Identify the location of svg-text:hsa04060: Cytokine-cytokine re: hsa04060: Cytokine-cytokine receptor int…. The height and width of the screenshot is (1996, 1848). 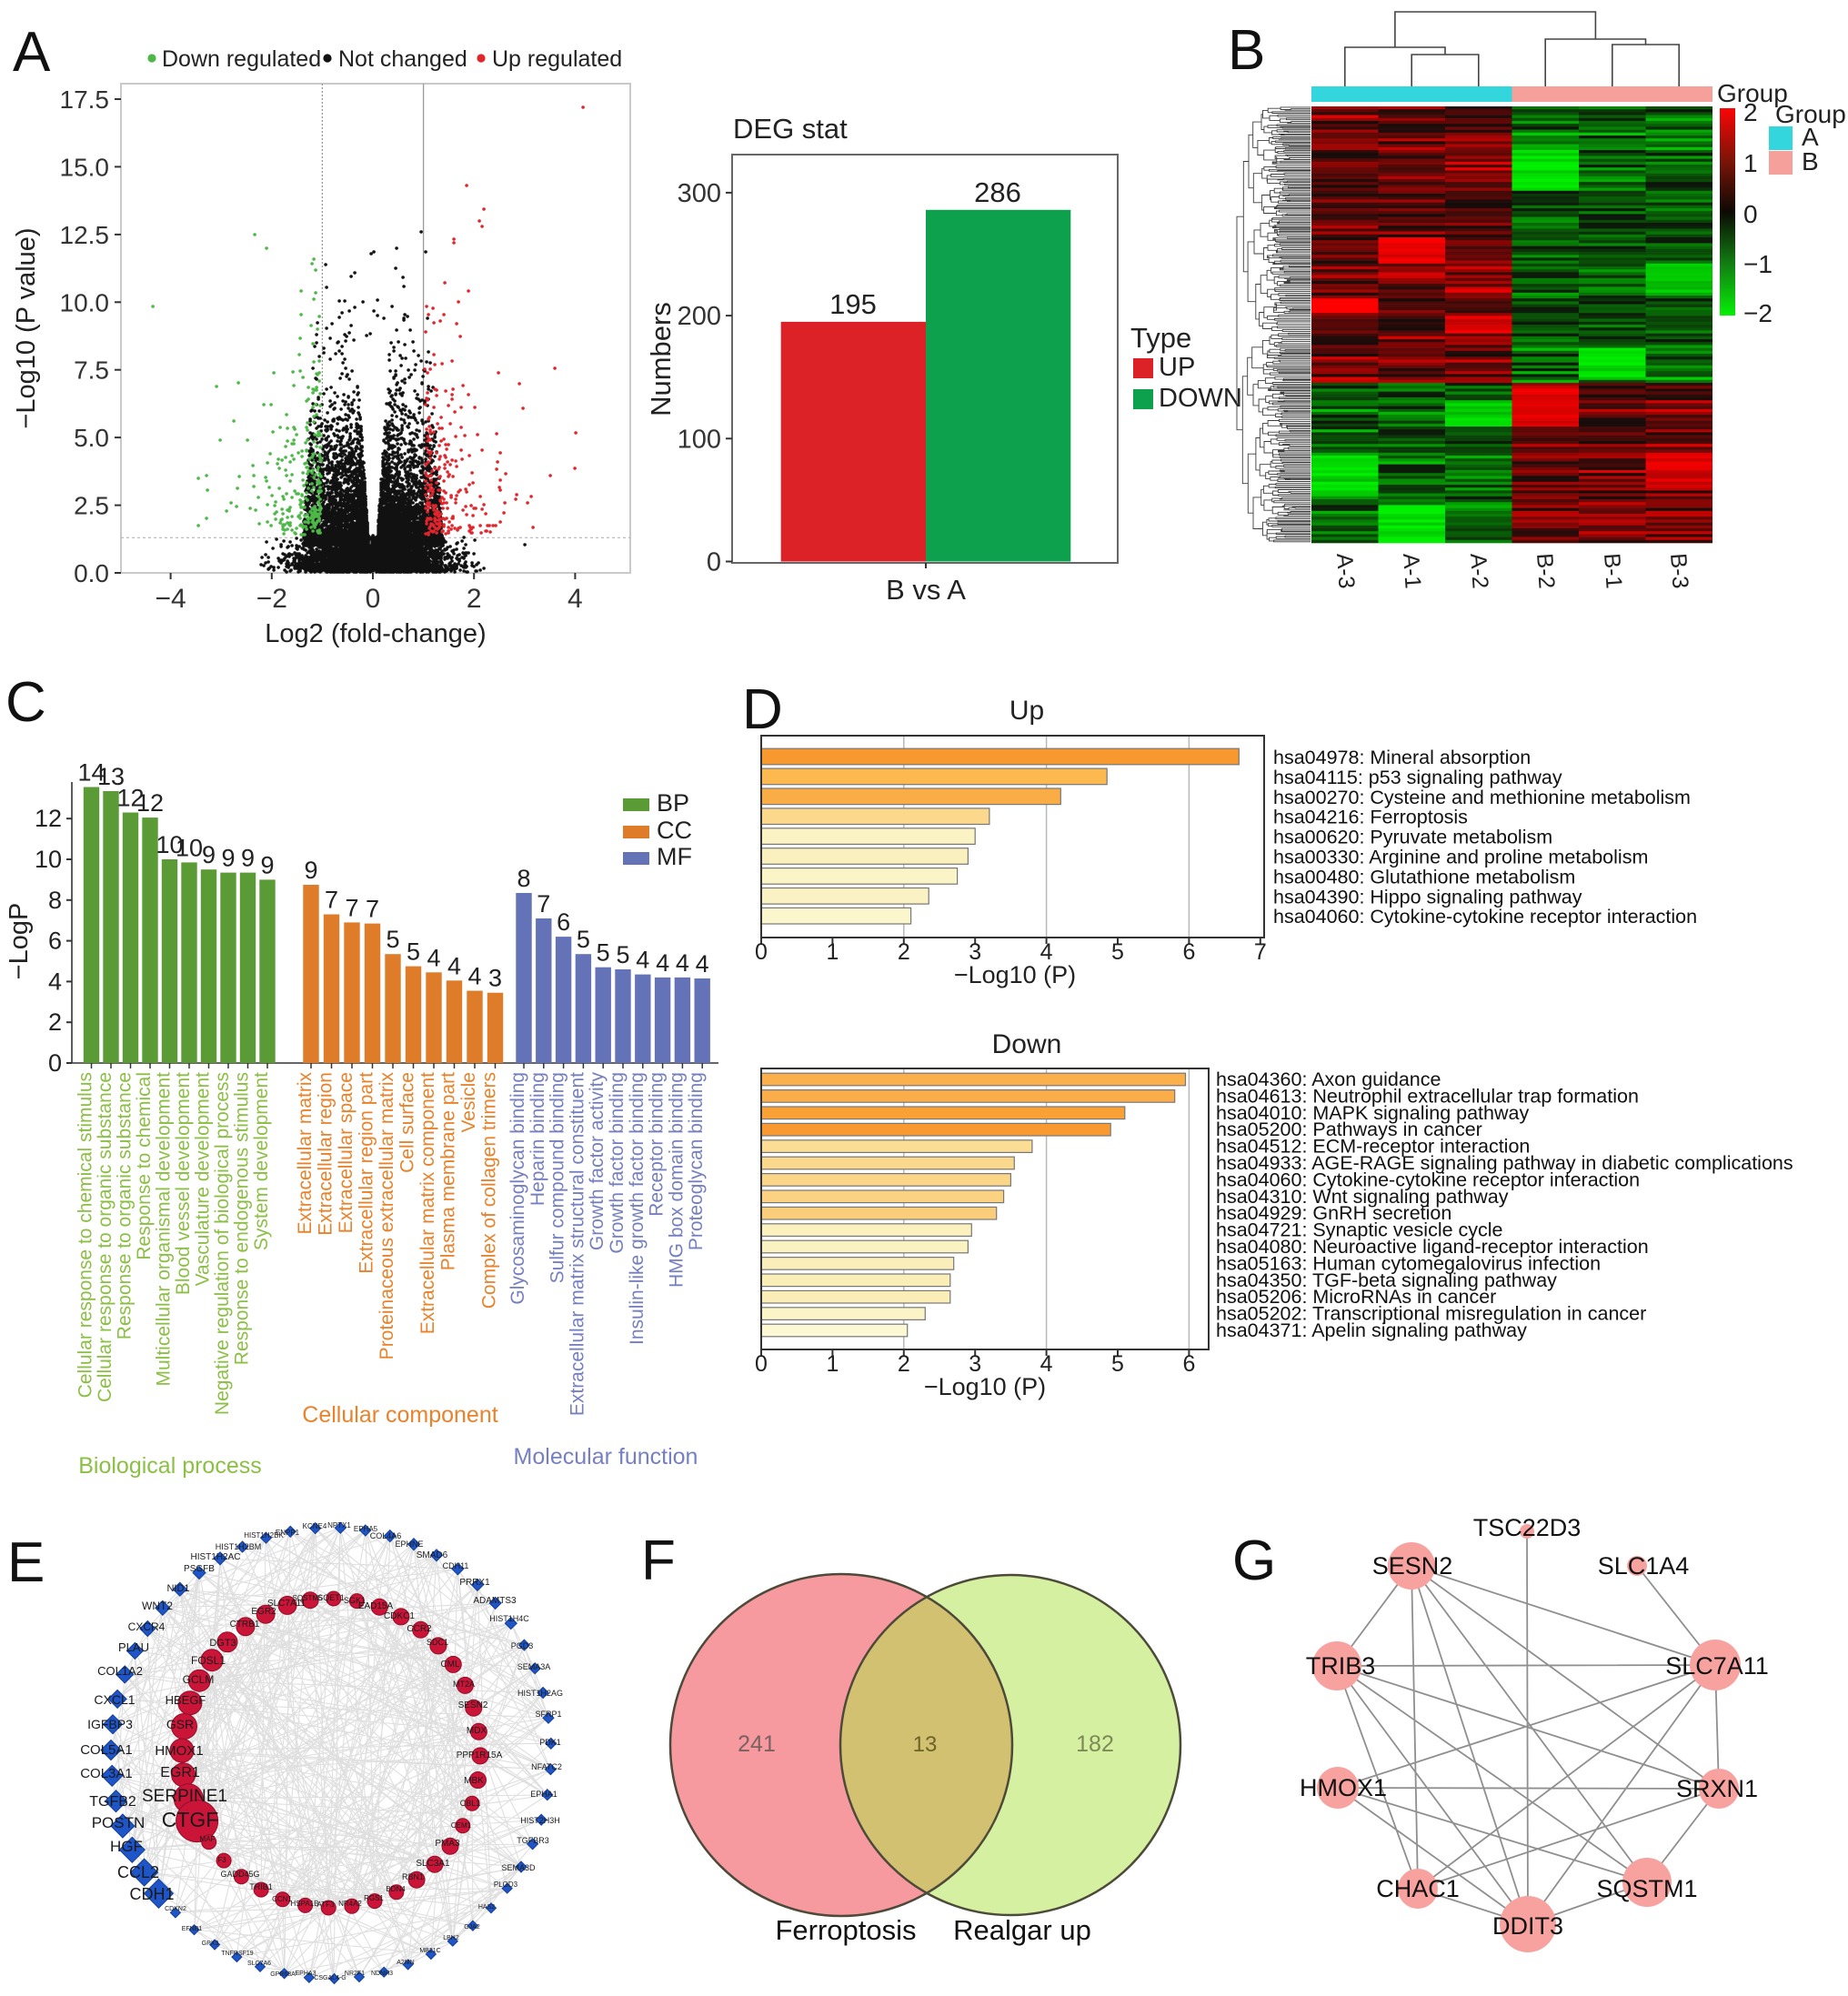
(1485, 917).